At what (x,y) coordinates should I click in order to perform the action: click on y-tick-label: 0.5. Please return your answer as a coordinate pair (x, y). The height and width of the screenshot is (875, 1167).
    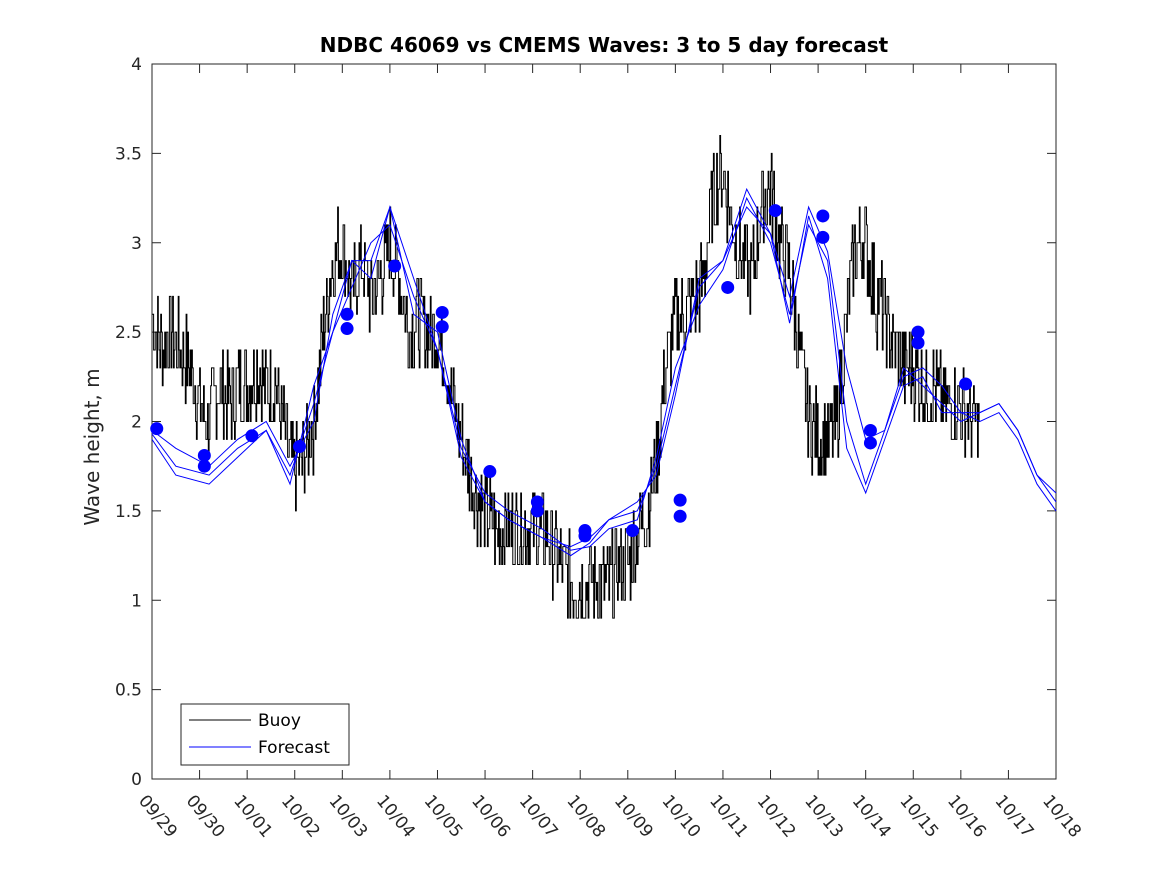
    Looking at the image, I should click on (128, 691).